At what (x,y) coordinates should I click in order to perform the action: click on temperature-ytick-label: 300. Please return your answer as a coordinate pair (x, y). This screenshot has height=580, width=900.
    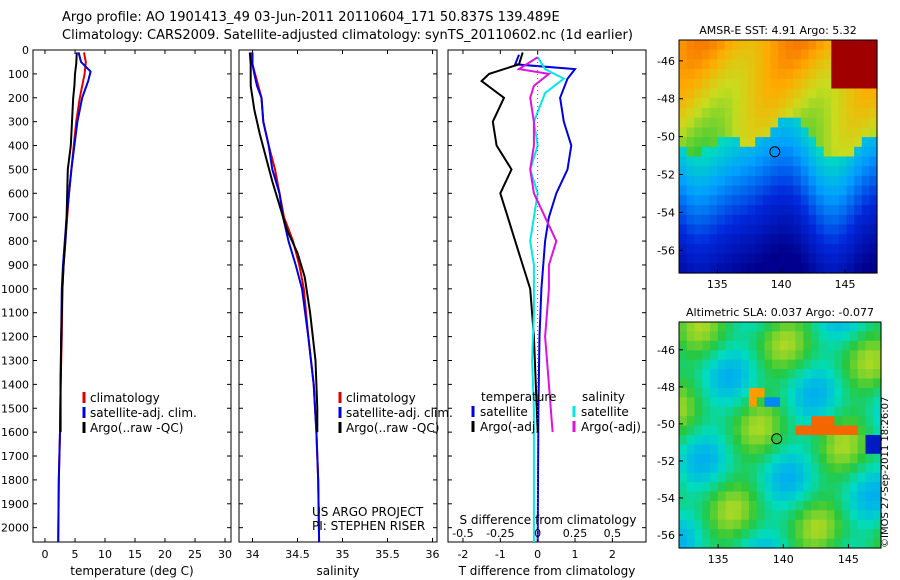
    Looking at the image, I should click on (18, 122).